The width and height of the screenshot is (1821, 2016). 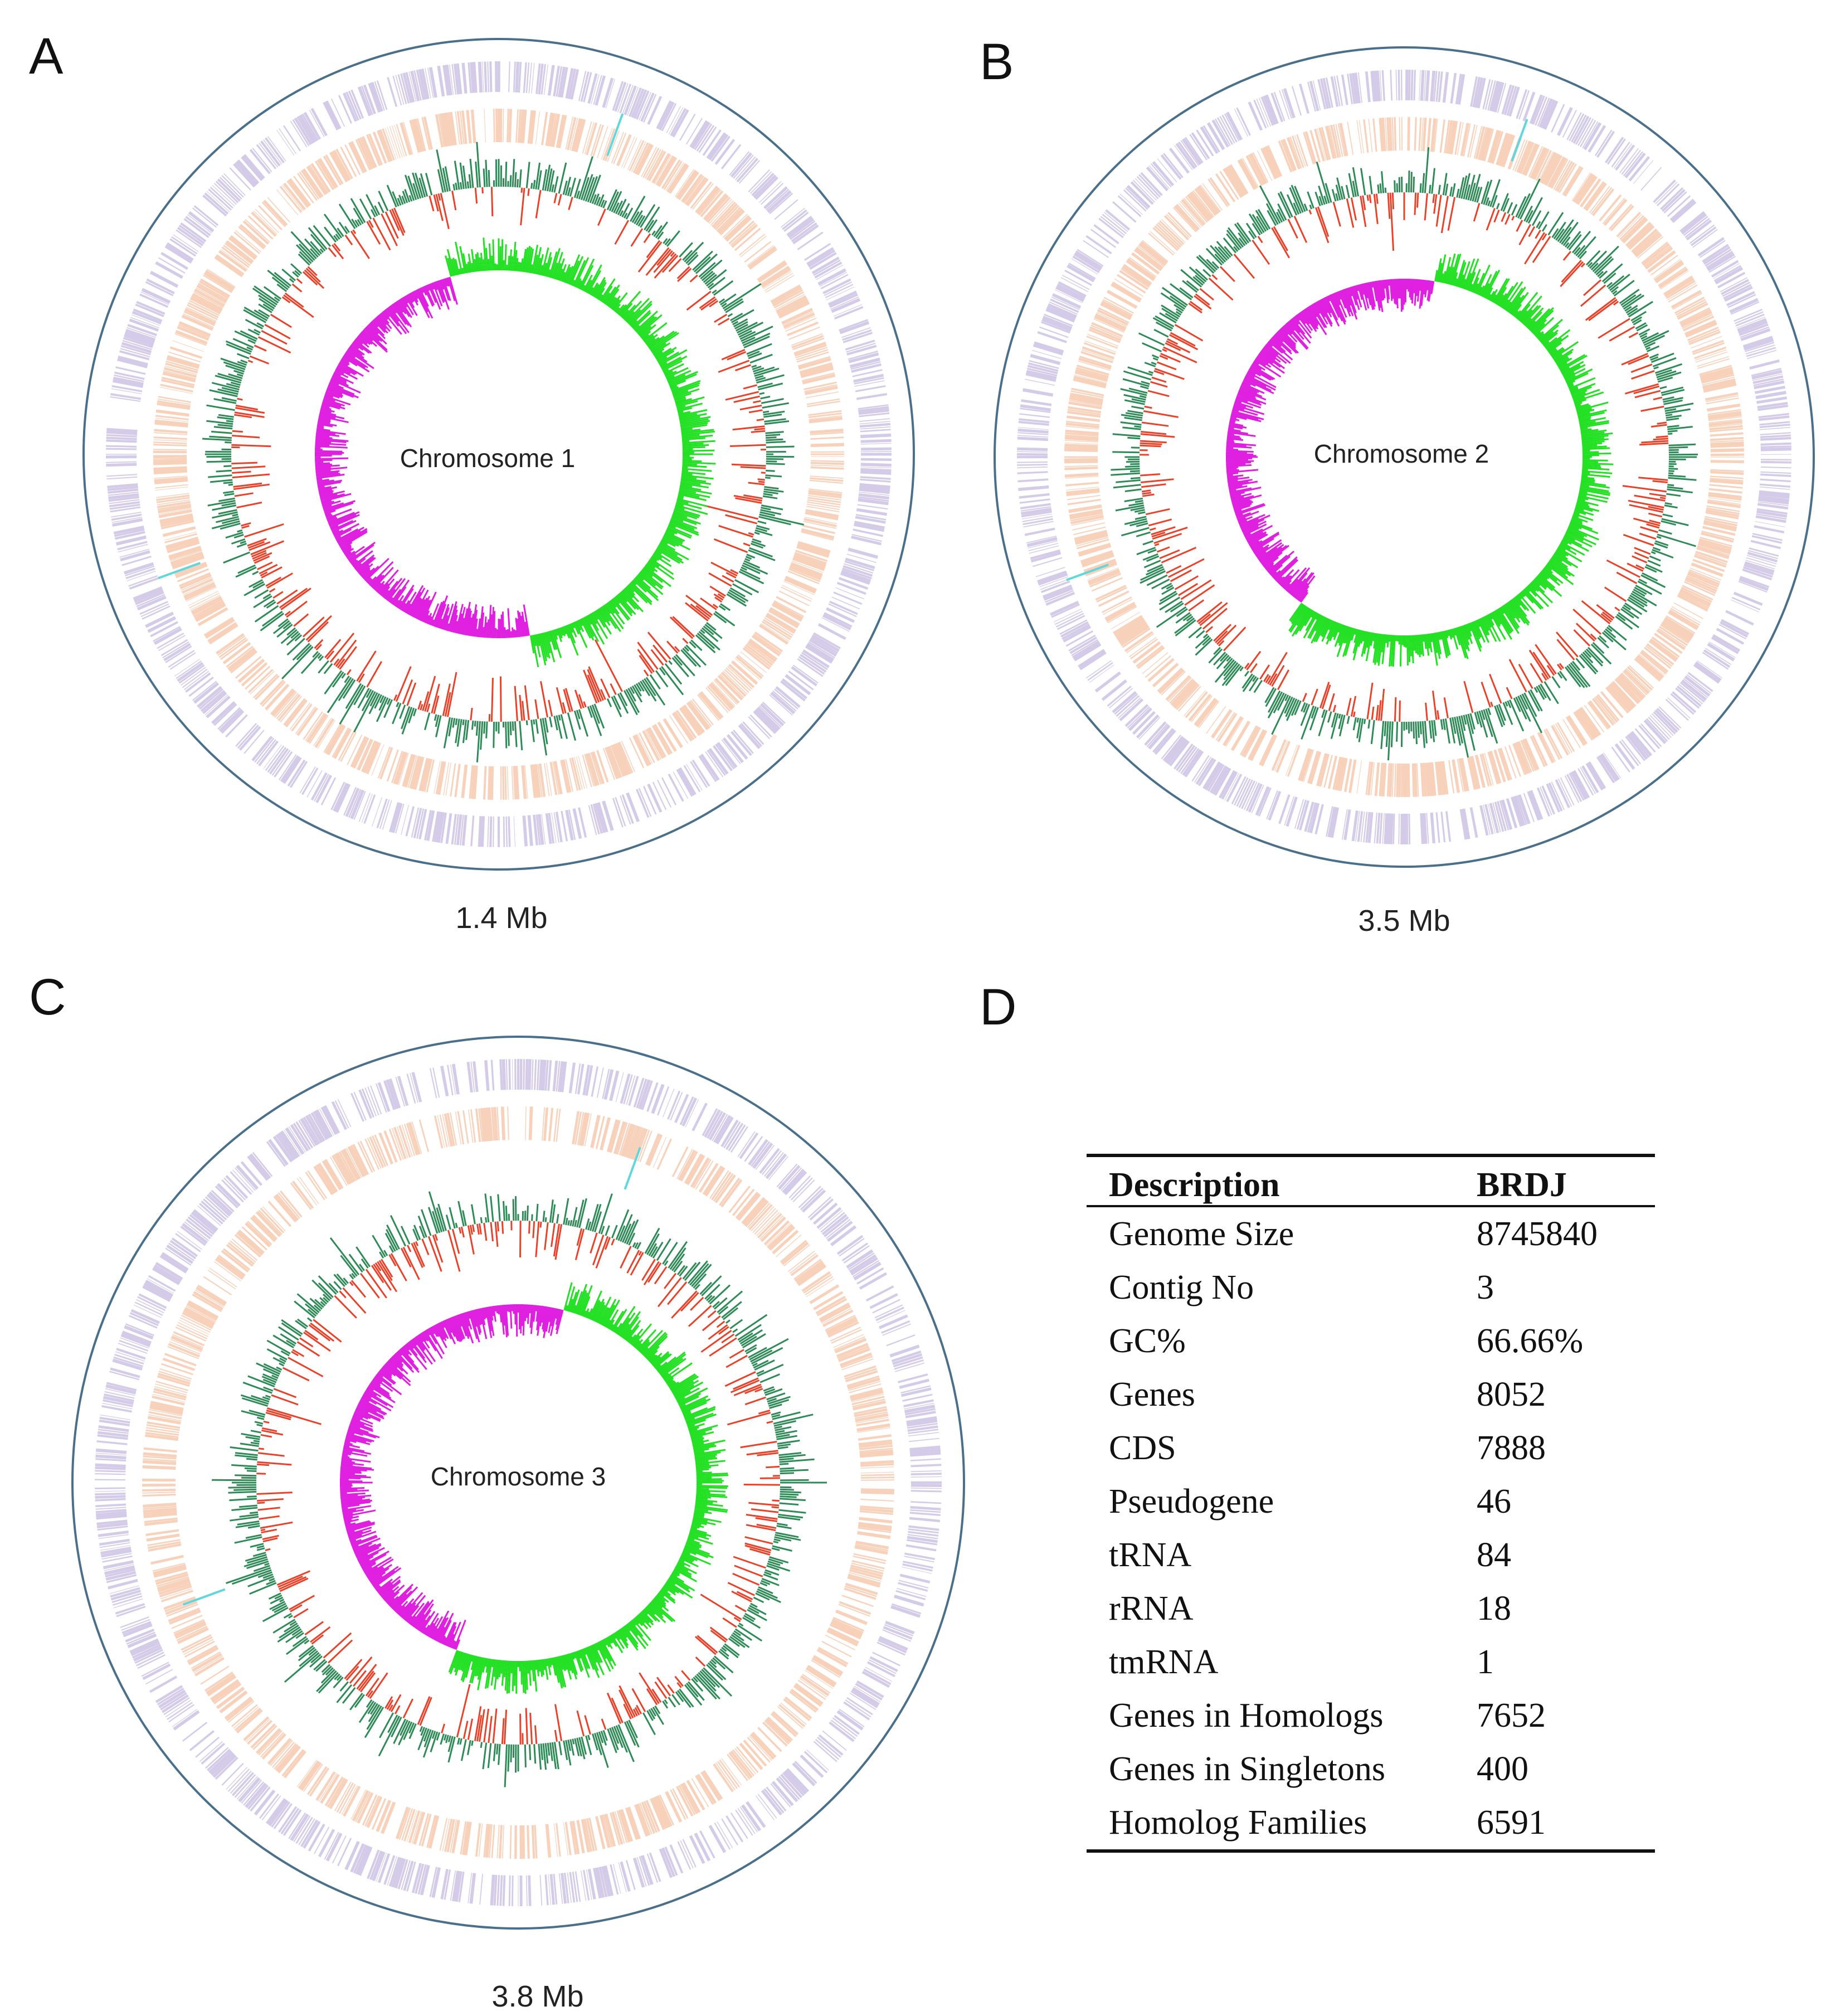 I want to click on table-row: Contig No 3, so click(x=1371, y=1287).